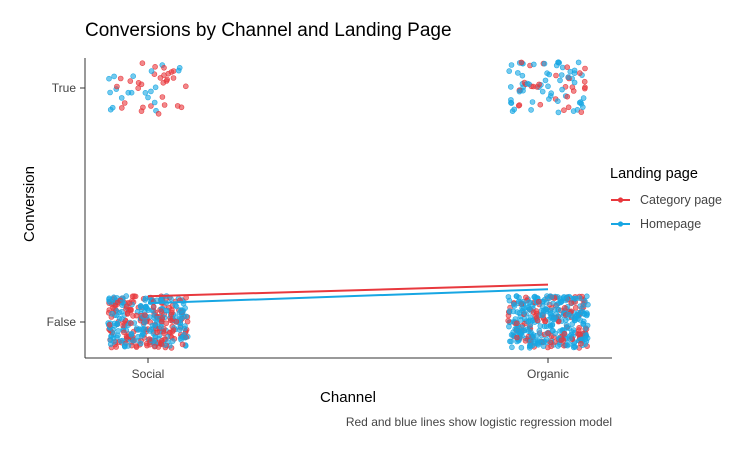  Describe the element at coordinates (148, 374) in the screenshot. I see `x-tick-label-social: Social` at that location.